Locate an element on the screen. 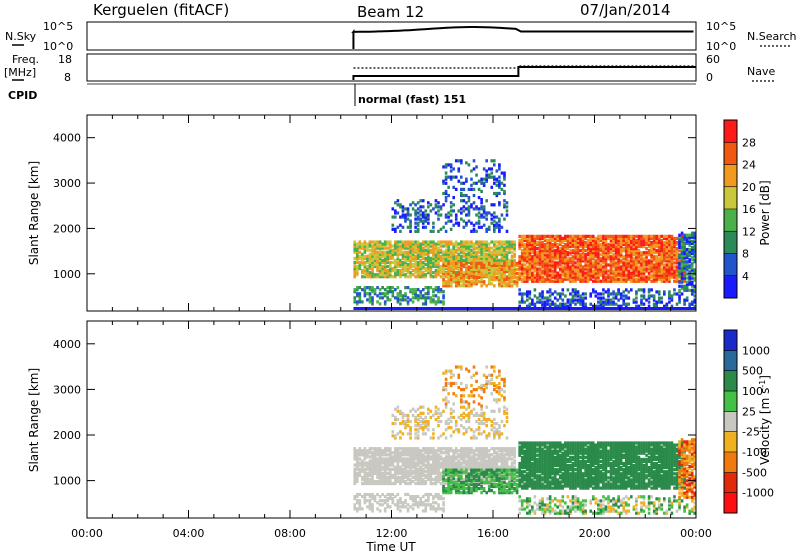 This screenshot has width=800, height=554. colorbar-cell is located at coordinates (730, 242).